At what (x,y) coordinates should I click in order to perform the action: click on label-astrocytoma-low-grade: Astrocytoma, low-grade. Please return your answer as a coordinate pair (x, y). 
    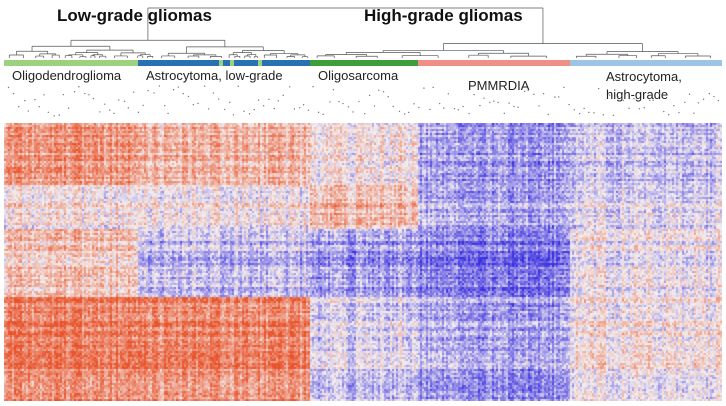
    Looking at the image, I should click on (214, 75).